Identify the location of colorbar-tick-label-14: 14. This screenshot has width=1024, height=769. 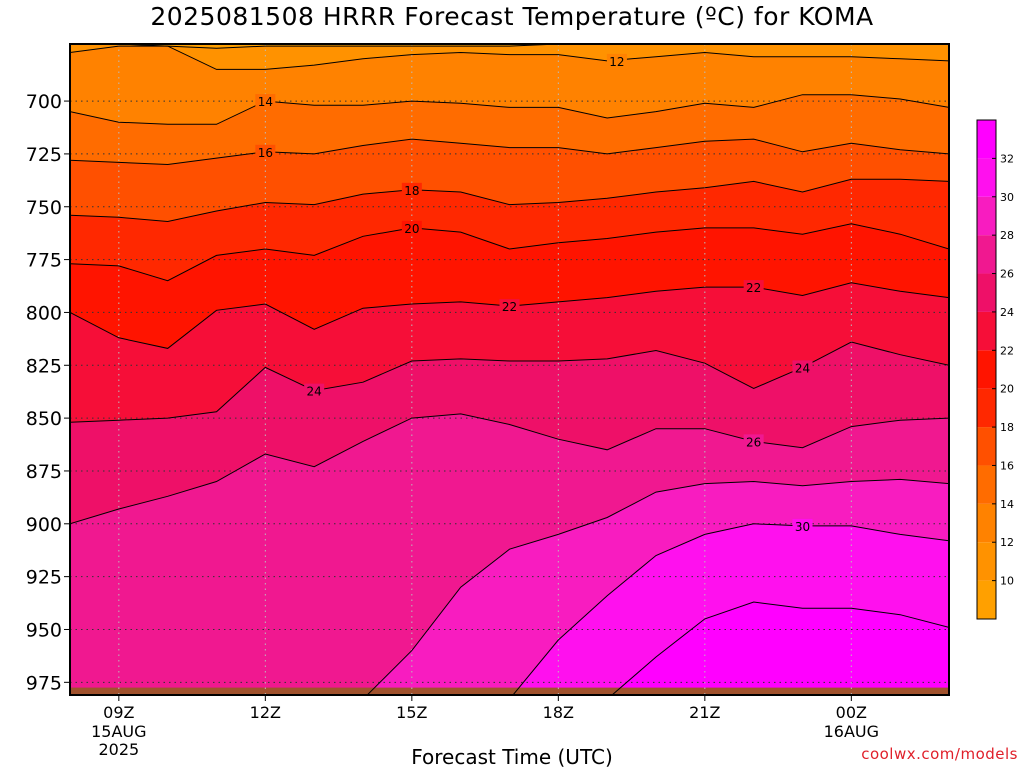
(1007, 504).